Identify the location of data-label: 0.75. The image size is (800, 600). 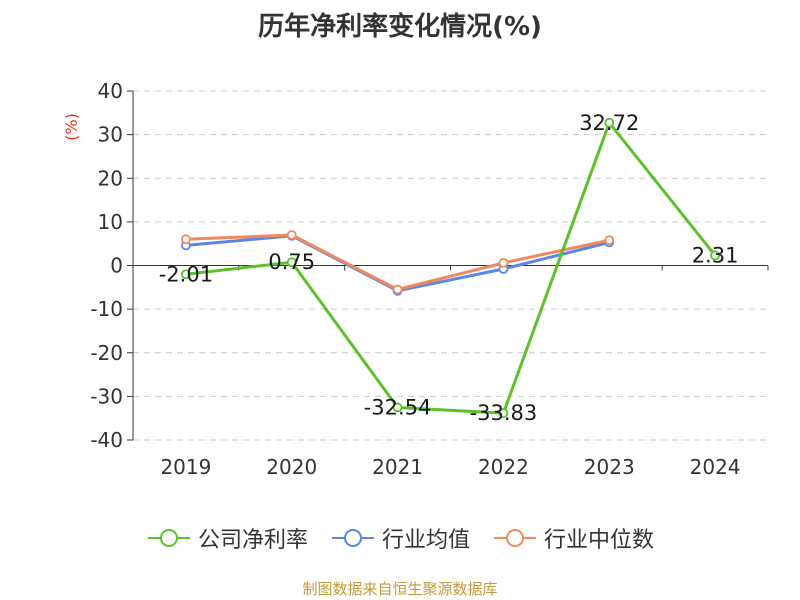
(291, 262).